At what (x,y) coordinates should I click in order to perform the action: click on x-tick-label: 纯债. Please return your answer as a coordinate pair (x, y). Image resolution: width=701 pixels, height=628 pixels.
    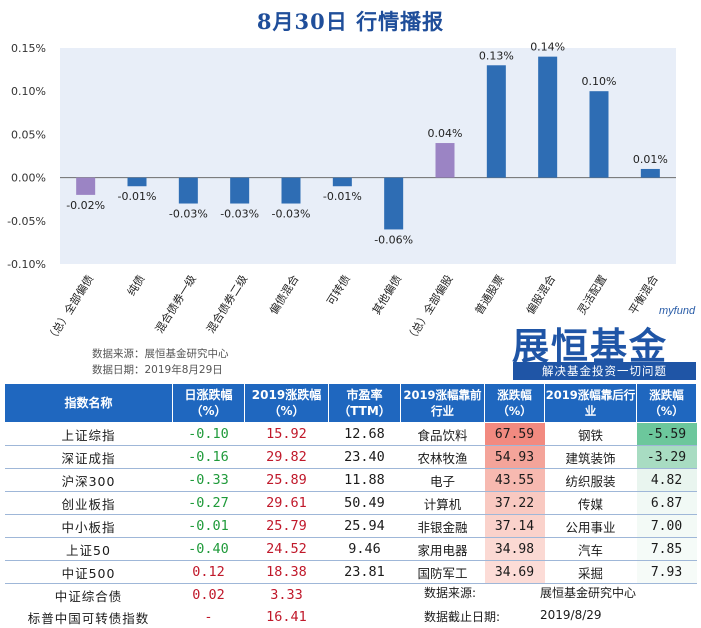
    Looking at the image, I should click on (136, 285).